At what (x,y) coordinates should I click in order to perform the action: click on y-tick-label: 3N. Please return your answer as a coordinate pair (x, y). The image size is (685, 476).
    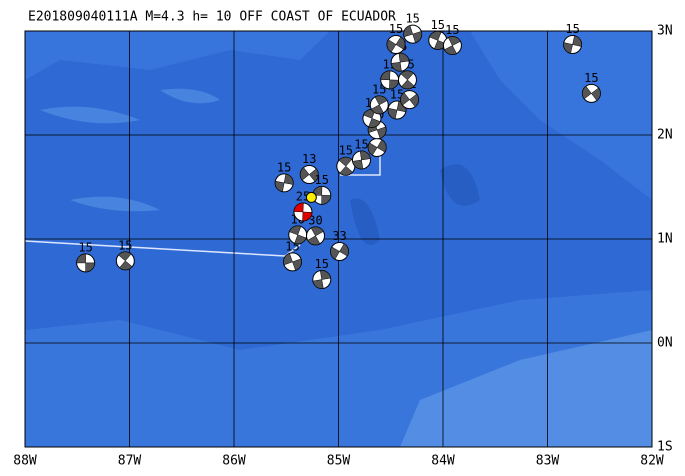
    Looking at the image, I should click on (665, 31).